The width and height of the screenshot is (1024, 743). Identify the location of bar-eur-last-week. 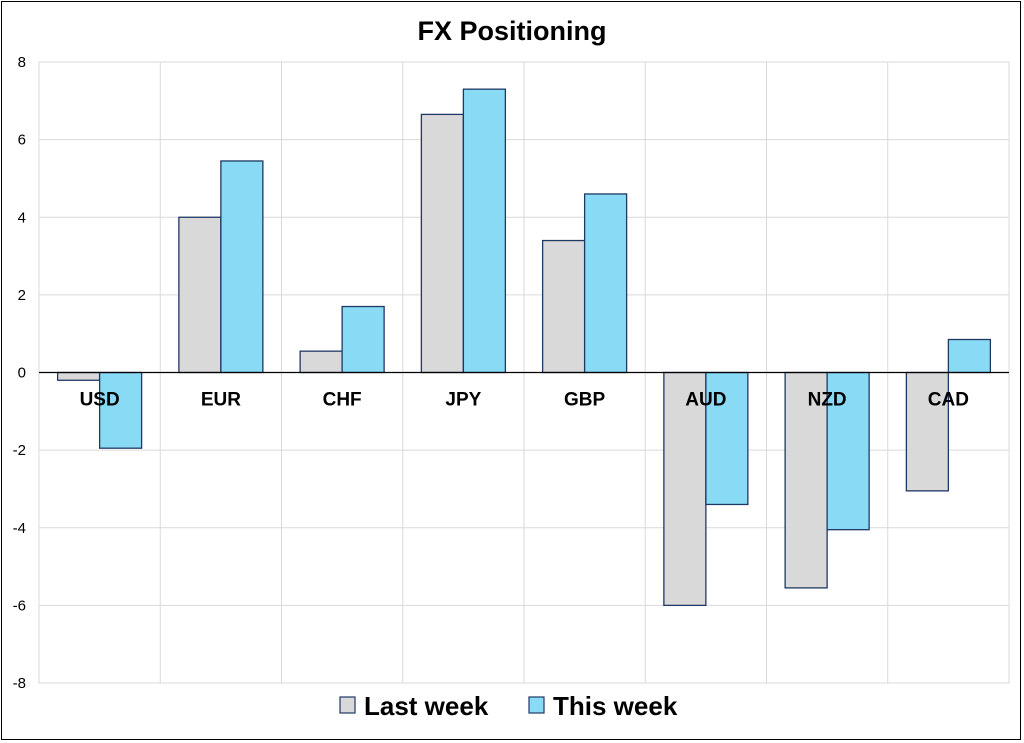
(200, 295).